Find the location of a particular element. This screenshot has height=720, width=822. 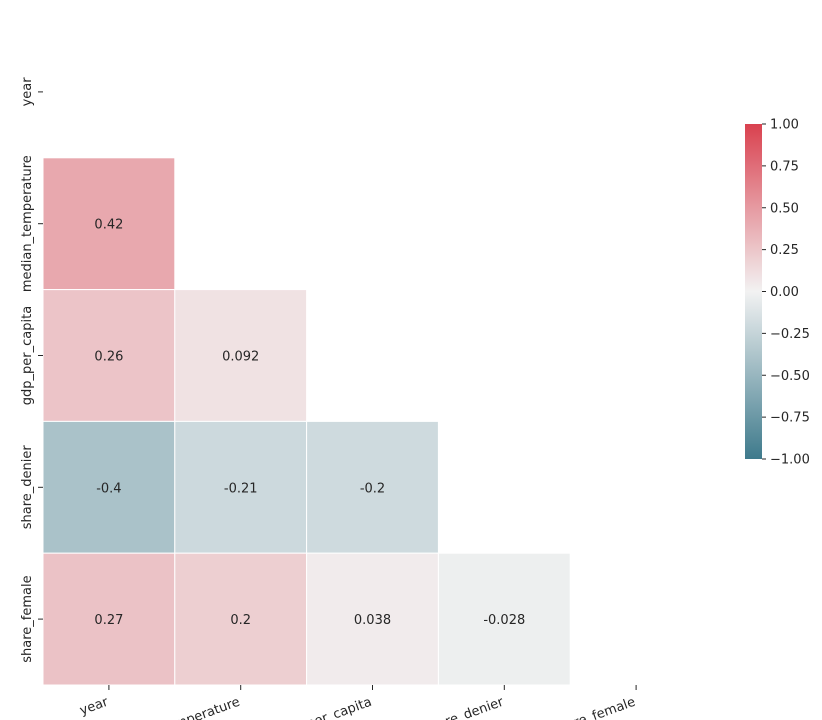

cell-value-gdp-per-capita-year: 0.26 is located at coordinates (108, 357).